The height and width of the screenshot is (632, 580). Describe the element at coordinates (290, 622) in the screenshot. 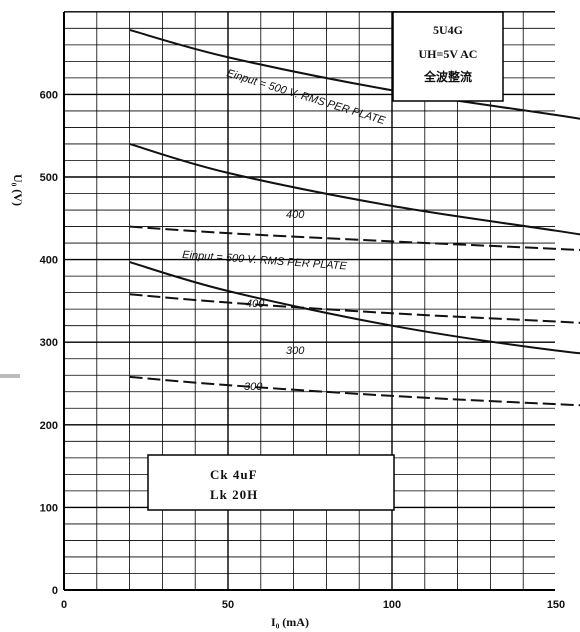

I see `x-axis-label: I₀ (mA)` at that location.